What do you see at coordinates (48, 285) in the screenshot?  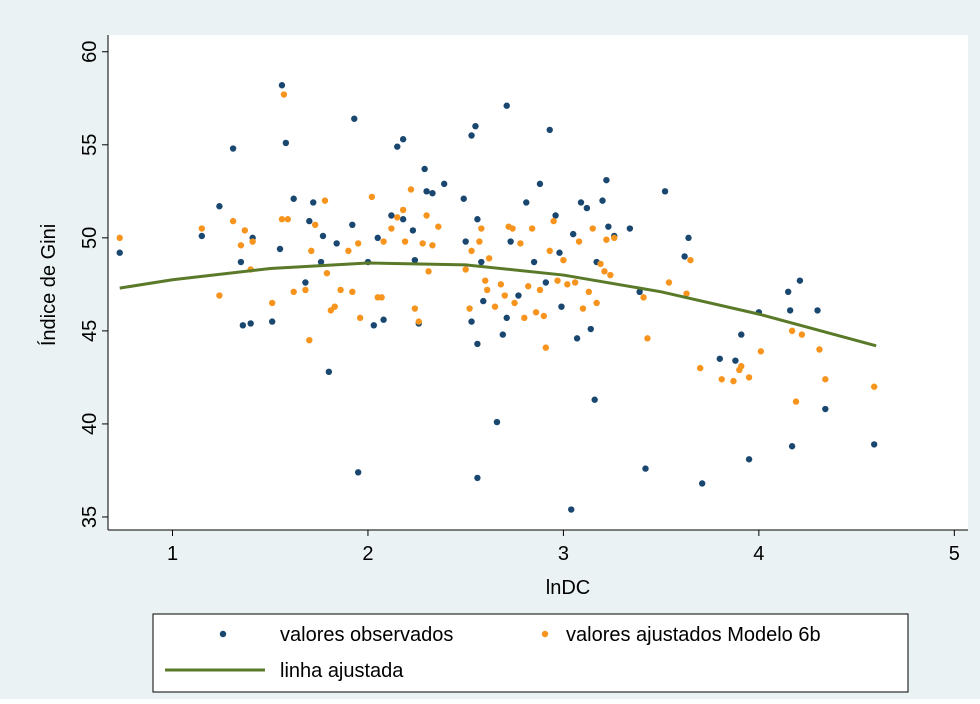 I see `y-axis-title: Índice de Gini` at bounding box center [48, 285].